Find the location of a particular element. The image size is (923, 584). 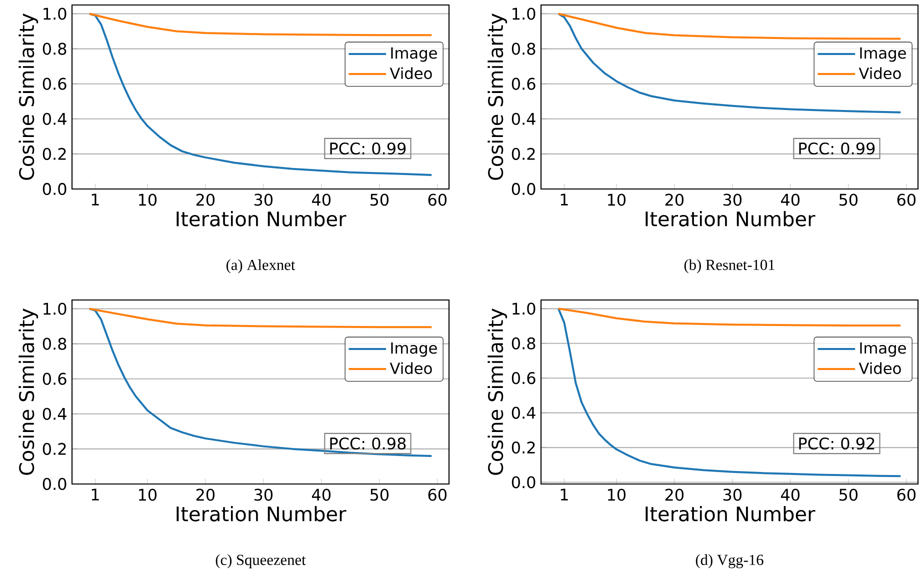

annotation: PCC: 0.92 is located at coordinates (836, 443).